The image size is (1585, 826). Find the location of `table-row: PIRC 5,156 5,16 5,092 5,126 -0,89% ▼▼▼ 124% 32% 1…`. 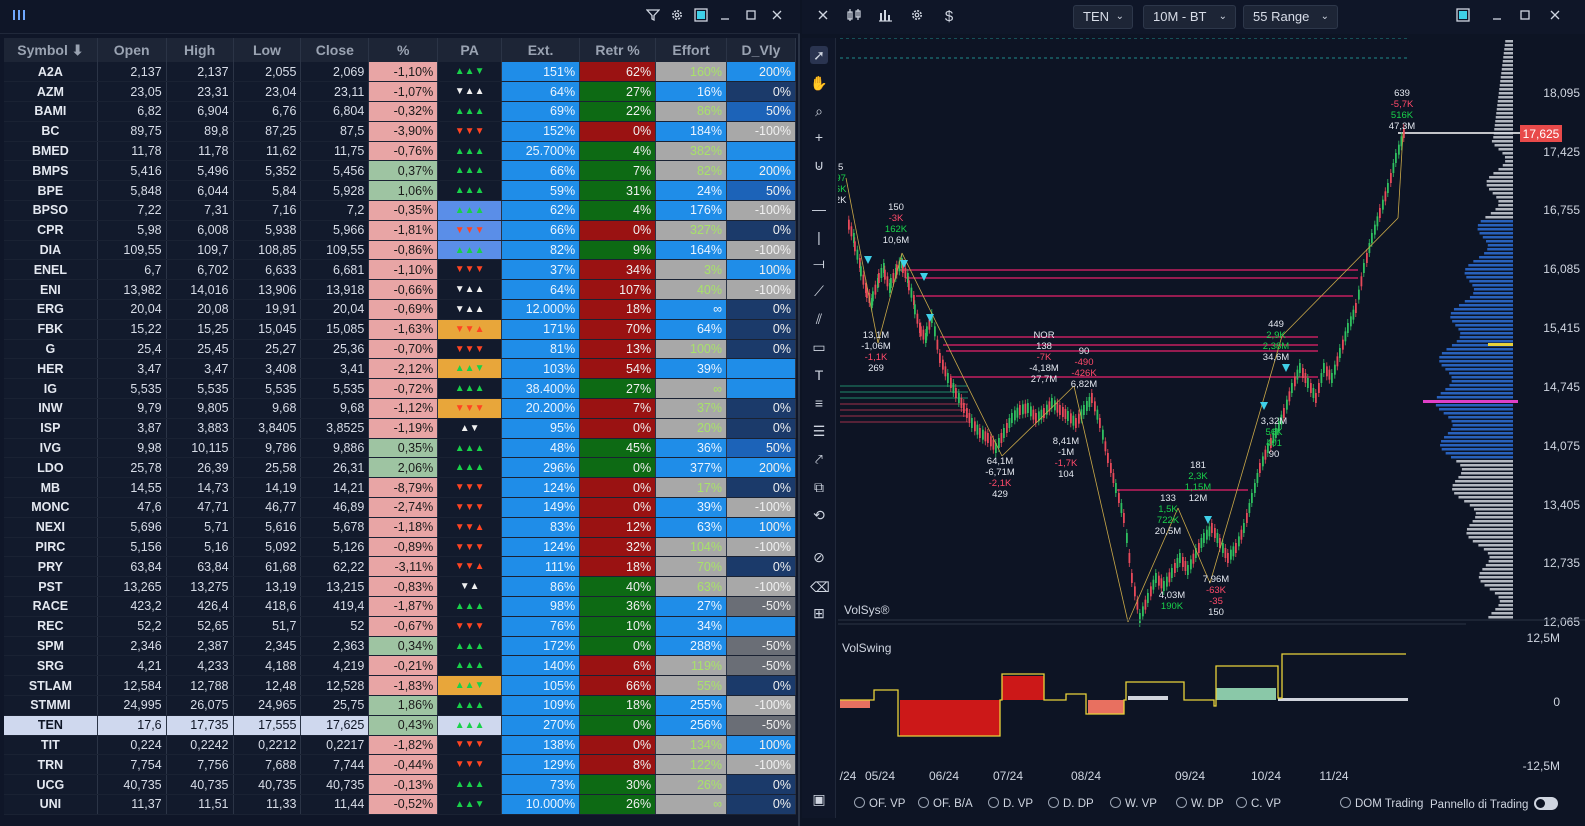

table-row: PIRC 5,156 5,16 5,092 5,126 -0,89% ▼▼▼ 124% 32% 1… is located at coordinates (400, 547).